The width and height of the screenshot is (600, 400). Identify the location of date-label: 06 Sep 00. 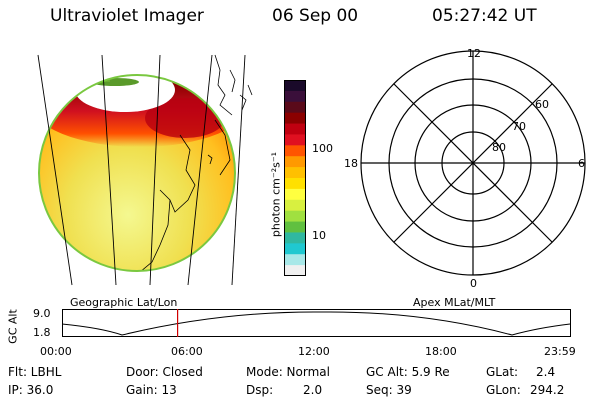
(315, 16).